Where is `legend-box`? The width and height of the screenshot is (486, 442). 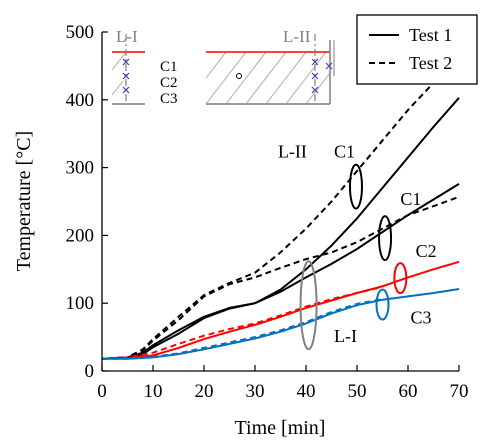
legend-box is located at coordinates (417, 49).